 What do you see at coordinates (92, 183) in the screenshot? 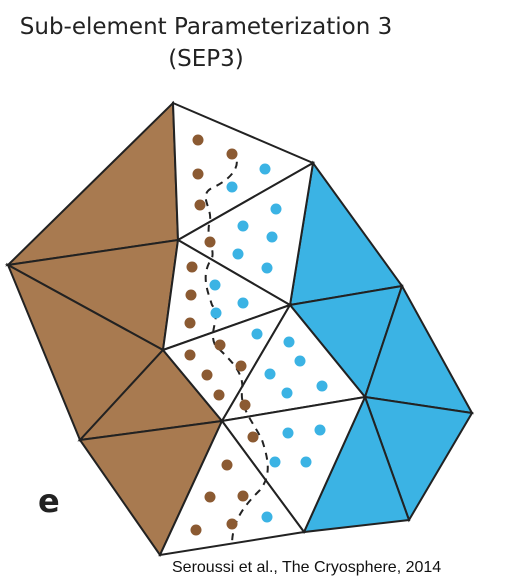
I see `grounded-element` at bounding box center [92, 183].